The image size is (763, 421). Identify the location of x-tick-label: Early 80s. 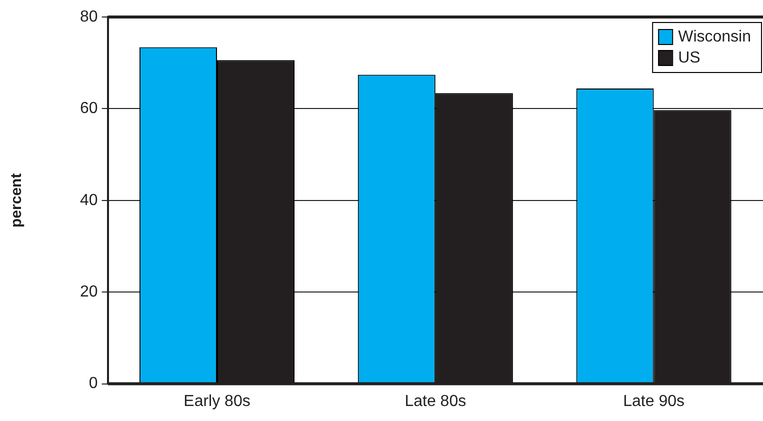
(217, 401).